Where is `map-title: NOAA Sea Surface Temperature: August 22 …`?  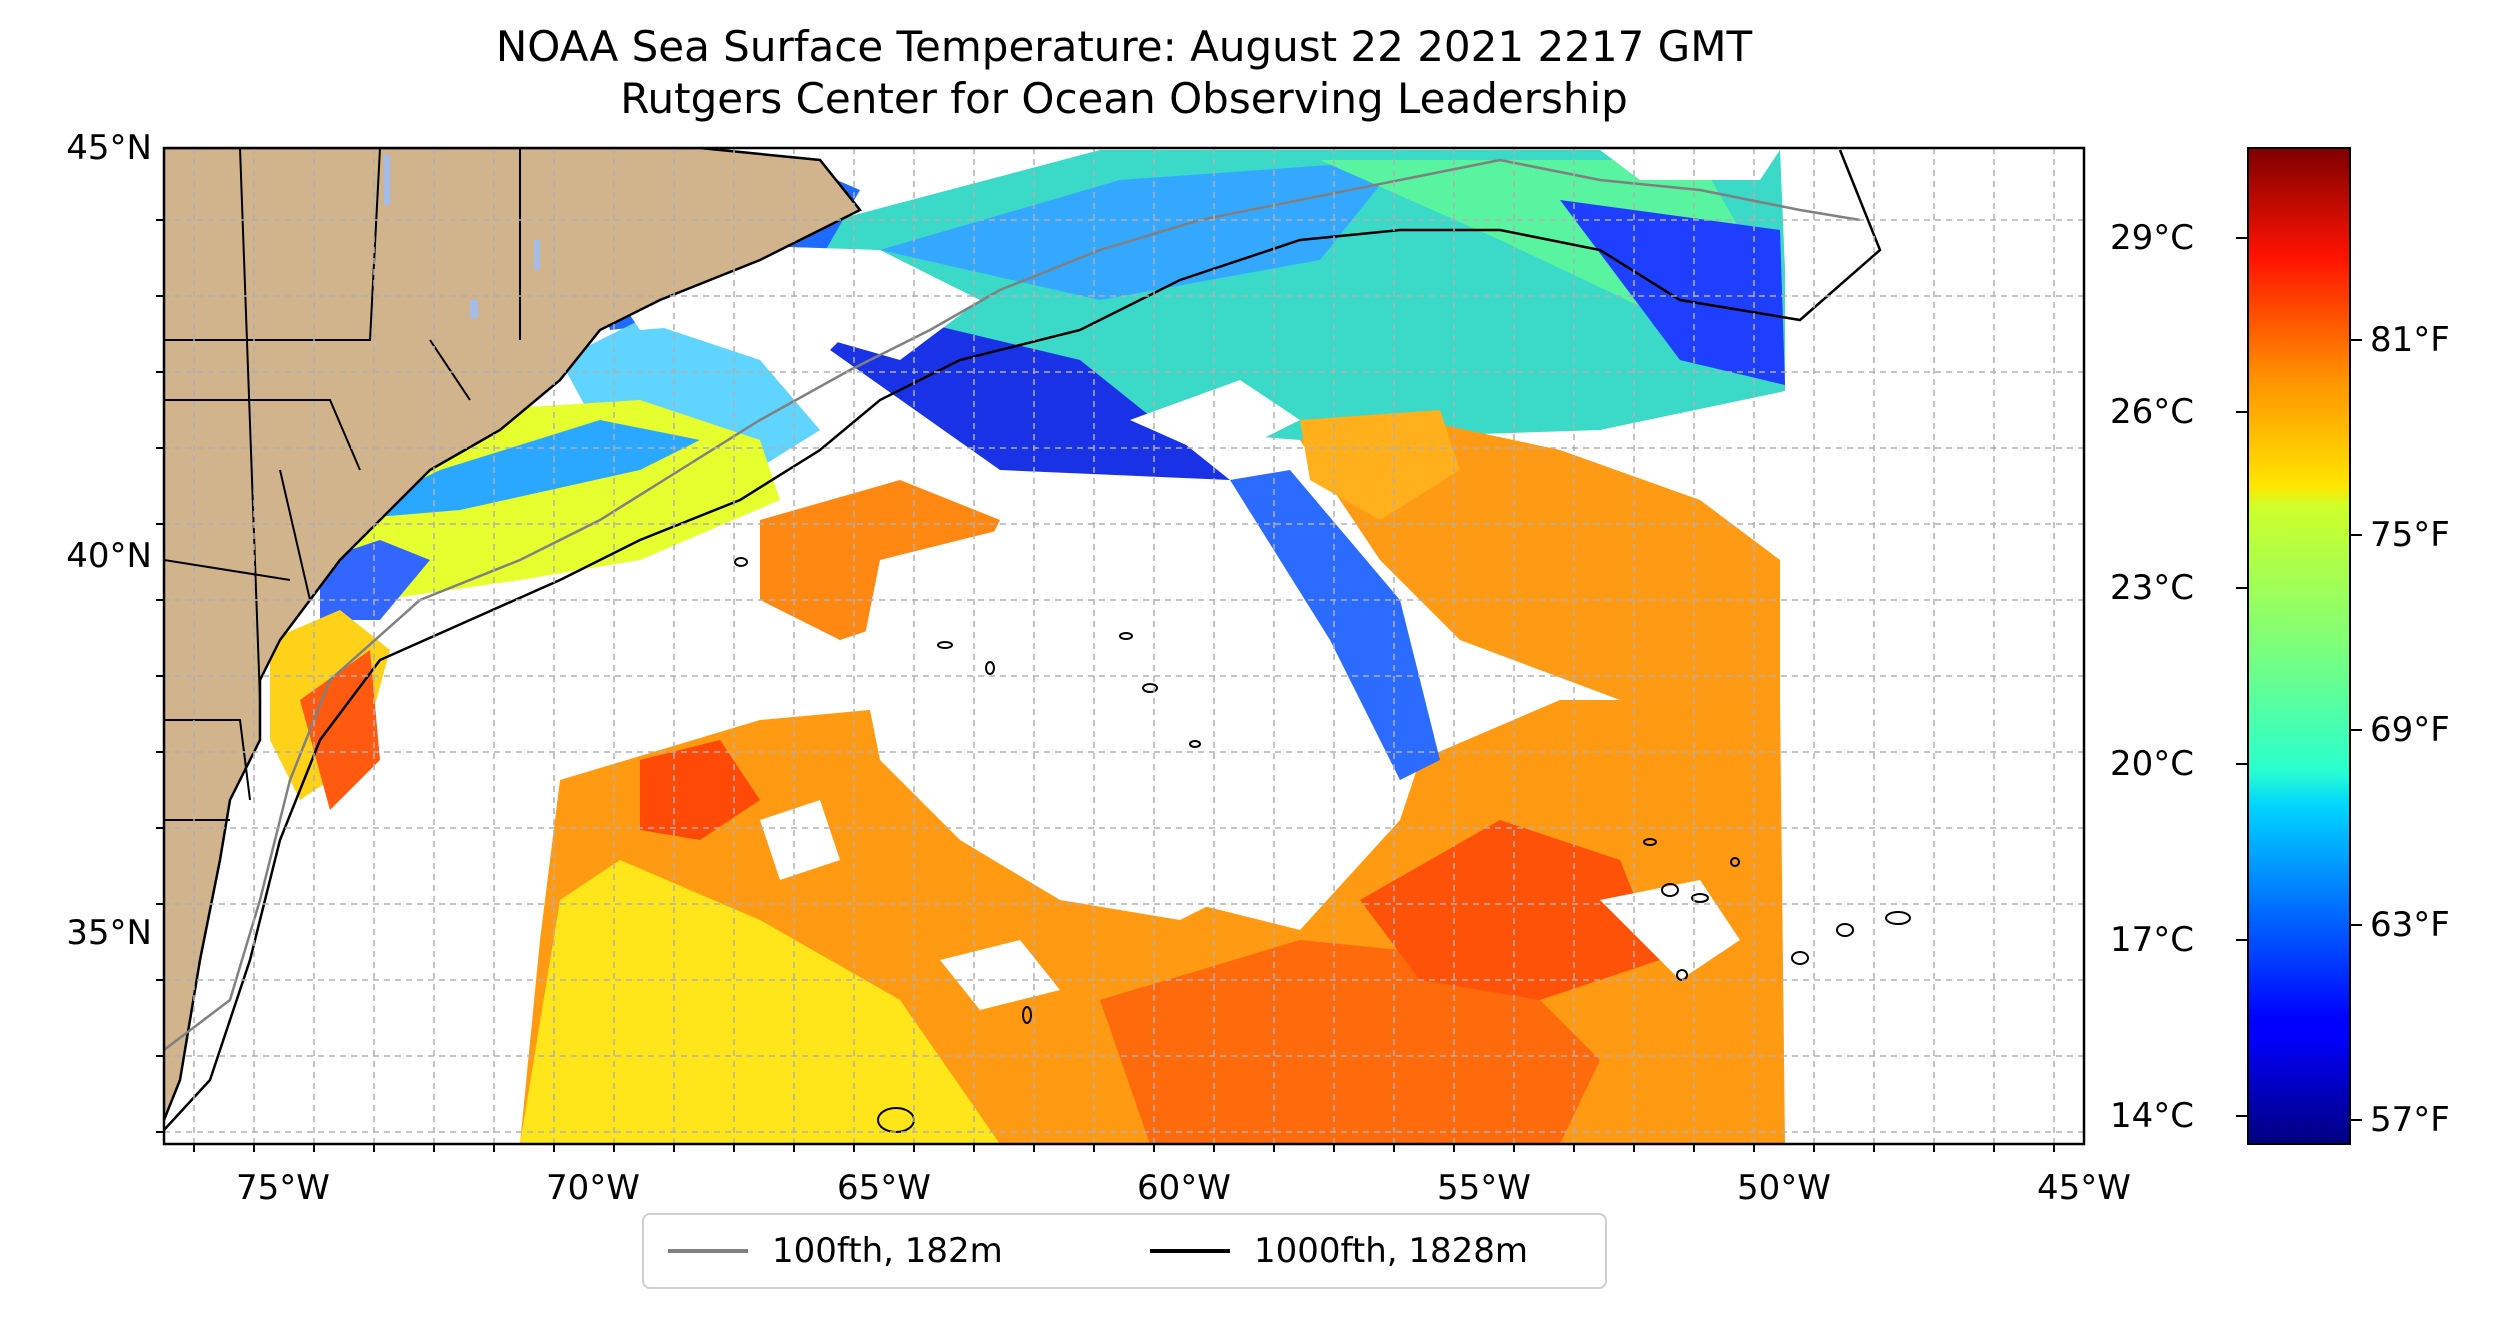 map-title: NOAA Sea Surface Temperature: August 22 … is located at coordinates (1124, 46).